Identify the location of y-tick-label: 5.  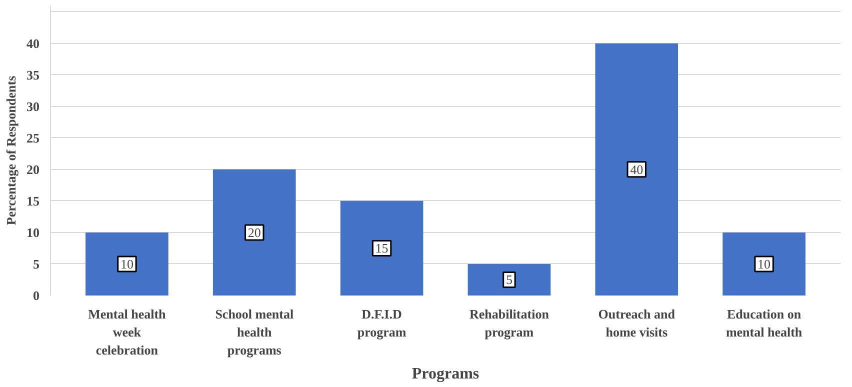
(36, 264).